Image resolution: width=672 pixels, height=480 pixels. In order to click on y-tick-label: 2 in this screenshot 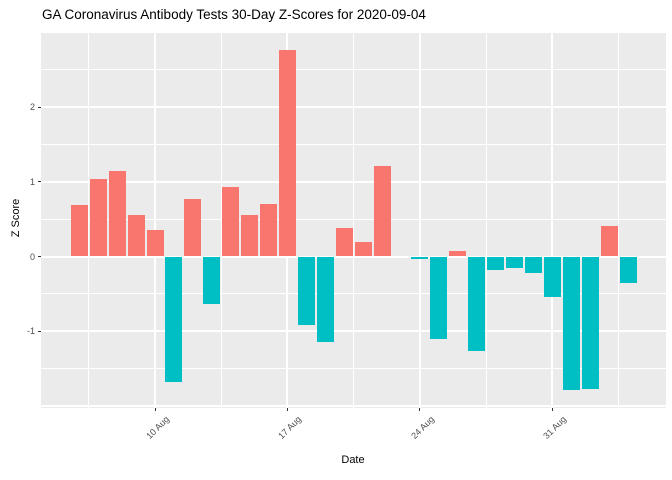, I will do `click(32, 107)`.